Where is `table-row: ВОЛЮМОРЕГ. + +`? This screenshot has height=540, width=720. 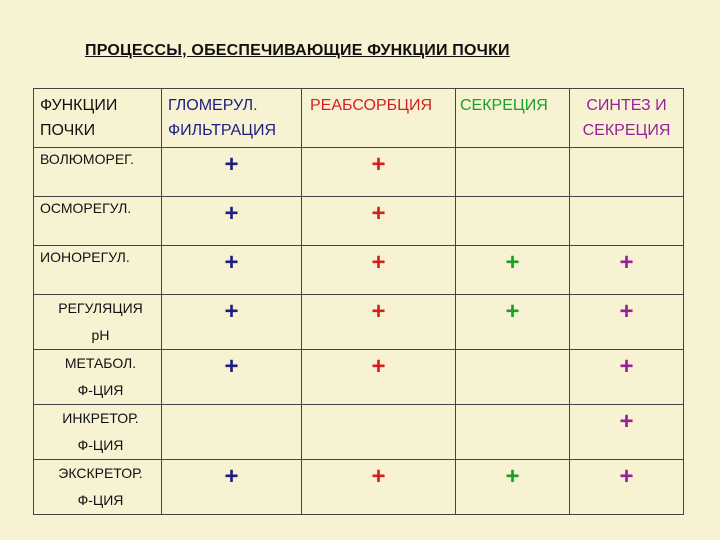
table-row: ВОЛЮМОРЕГ. + + is located at coordinates (358, 172).